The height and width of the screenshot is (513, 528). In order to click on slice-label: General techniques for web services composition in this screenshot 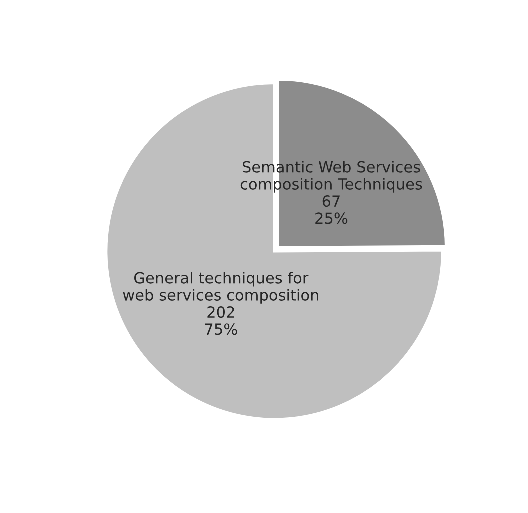, I will do `click(220, 288)`.